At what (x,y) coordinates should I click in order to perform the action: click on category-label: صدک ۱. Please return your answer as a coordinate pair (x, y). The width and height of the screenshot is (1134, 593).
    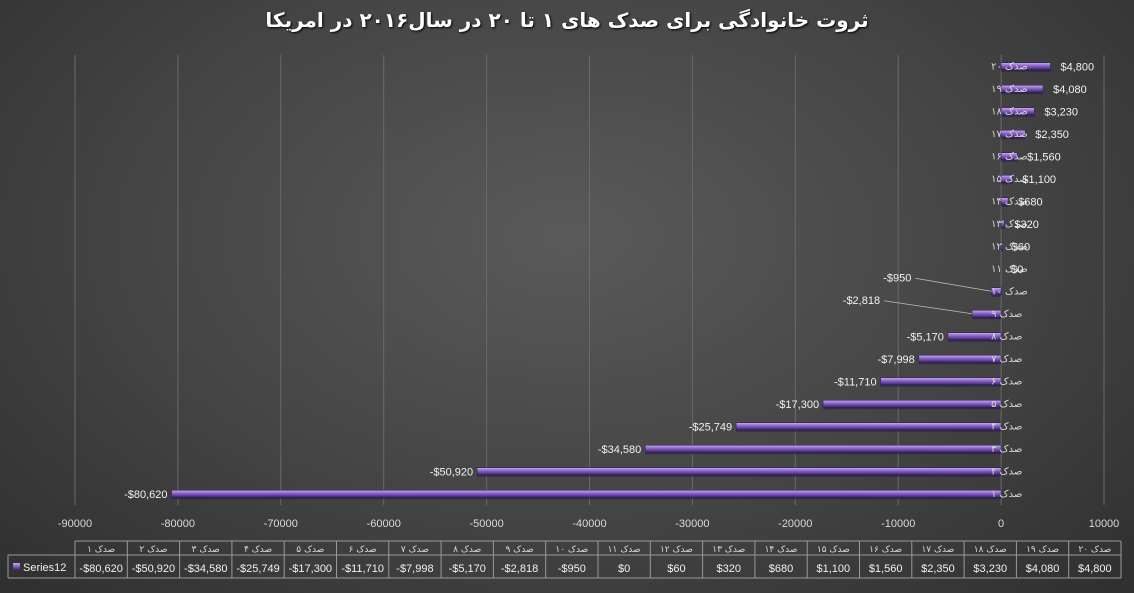
    Looking at the image, I should click on (1006, 494).